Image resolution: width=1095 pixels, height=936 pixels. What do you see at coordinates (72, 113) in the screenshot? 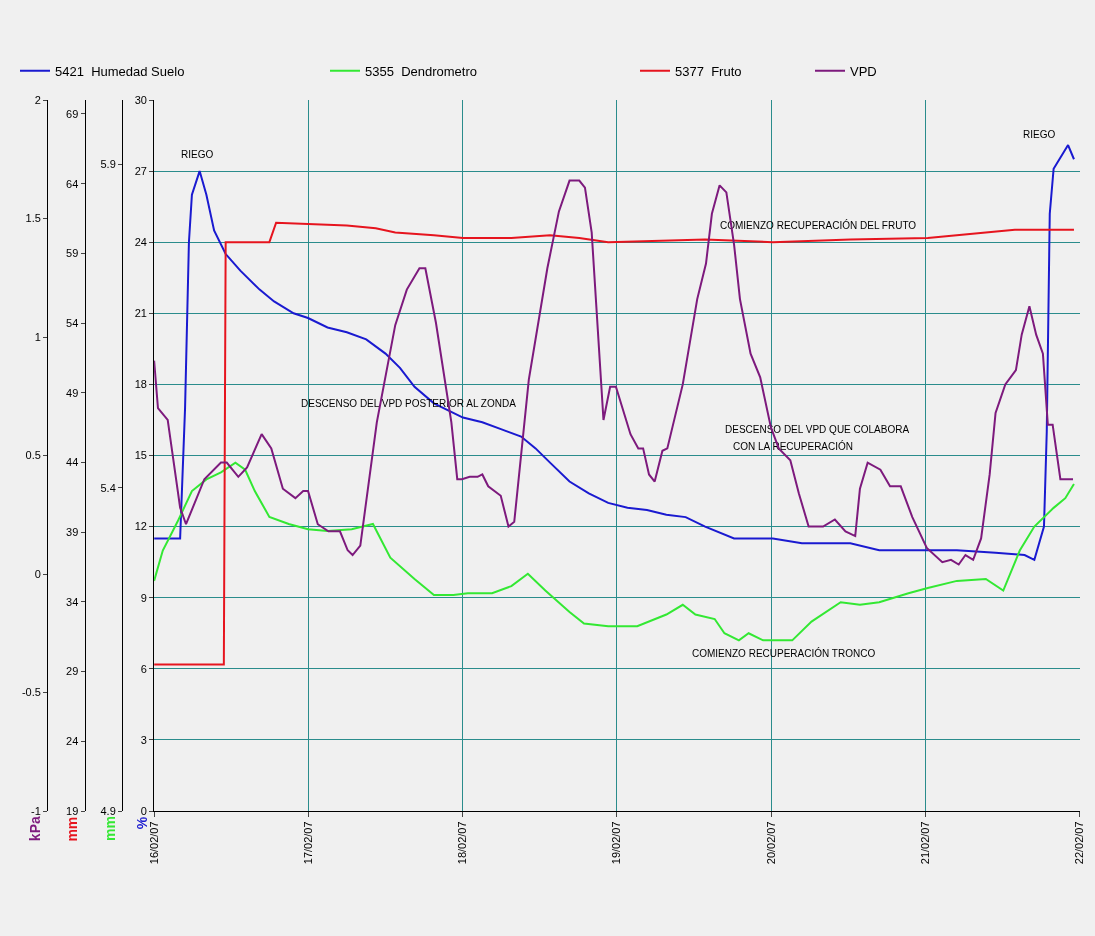
I see `y3-tick-label: 69` at bounding box center [72, 113].